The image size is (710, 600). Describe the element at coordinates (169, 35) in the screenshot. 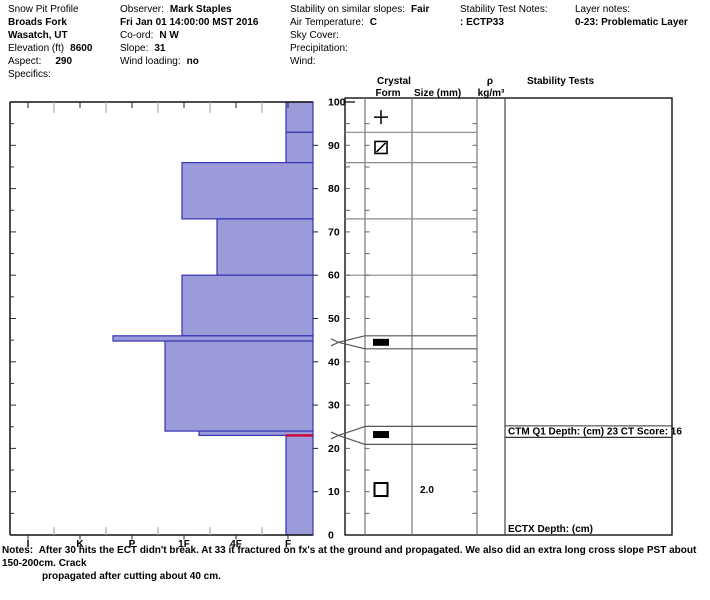

I see `coord-value: N W` at that location.